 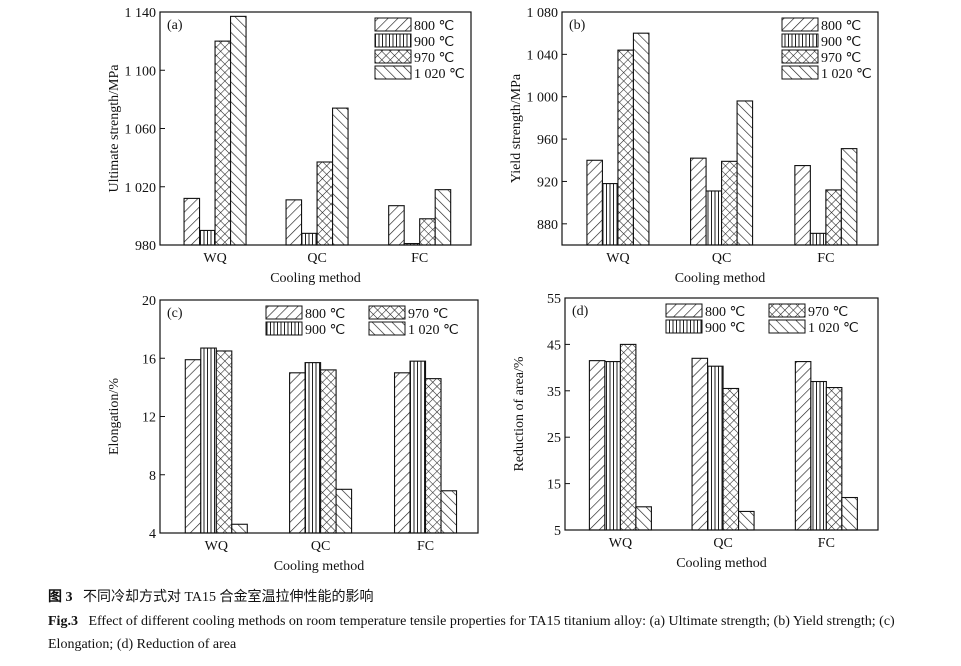 I want to click on y-tick-label: 980, so click(x=145, y=246).